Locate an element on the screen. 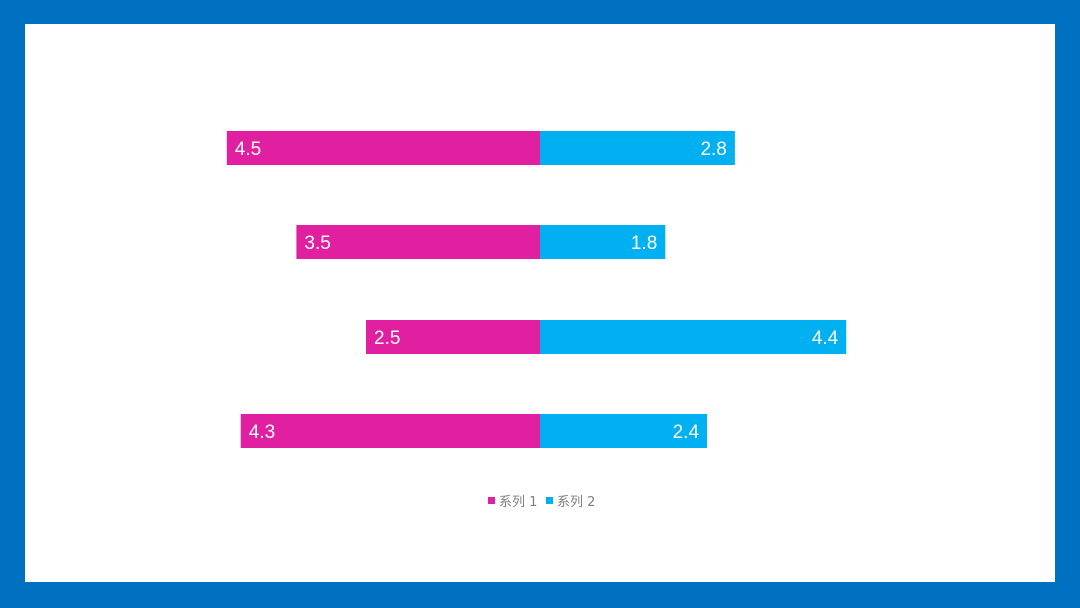 The image size is (1080, 608). data-label-series-1-row-4: 4.3 is located at coordinates (262, 432).